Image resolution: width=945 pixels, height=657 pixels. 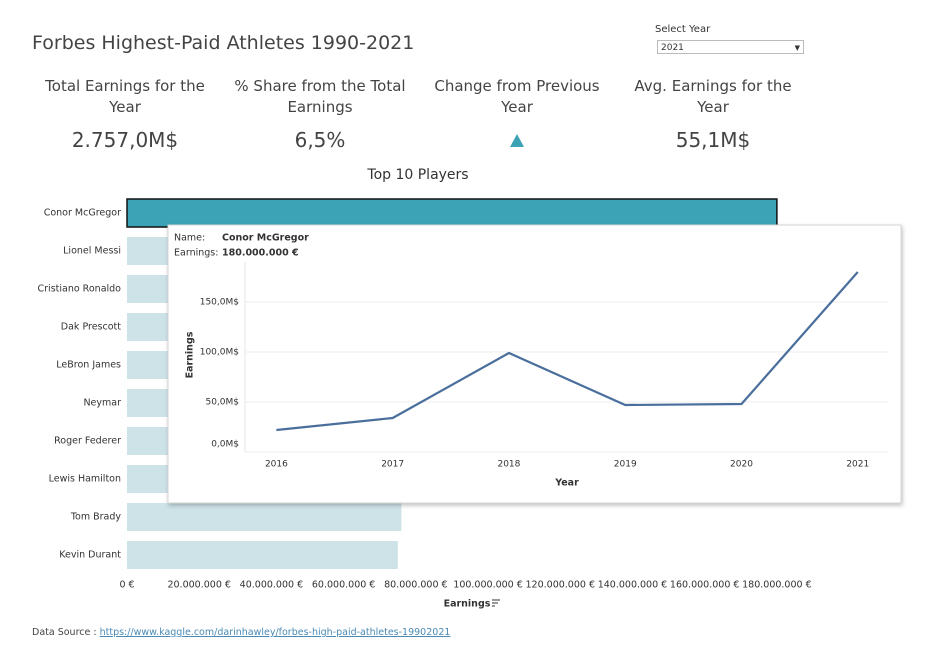 I want to click on x-tick-label: 160.000.000 €, so click(x=705, y=585).